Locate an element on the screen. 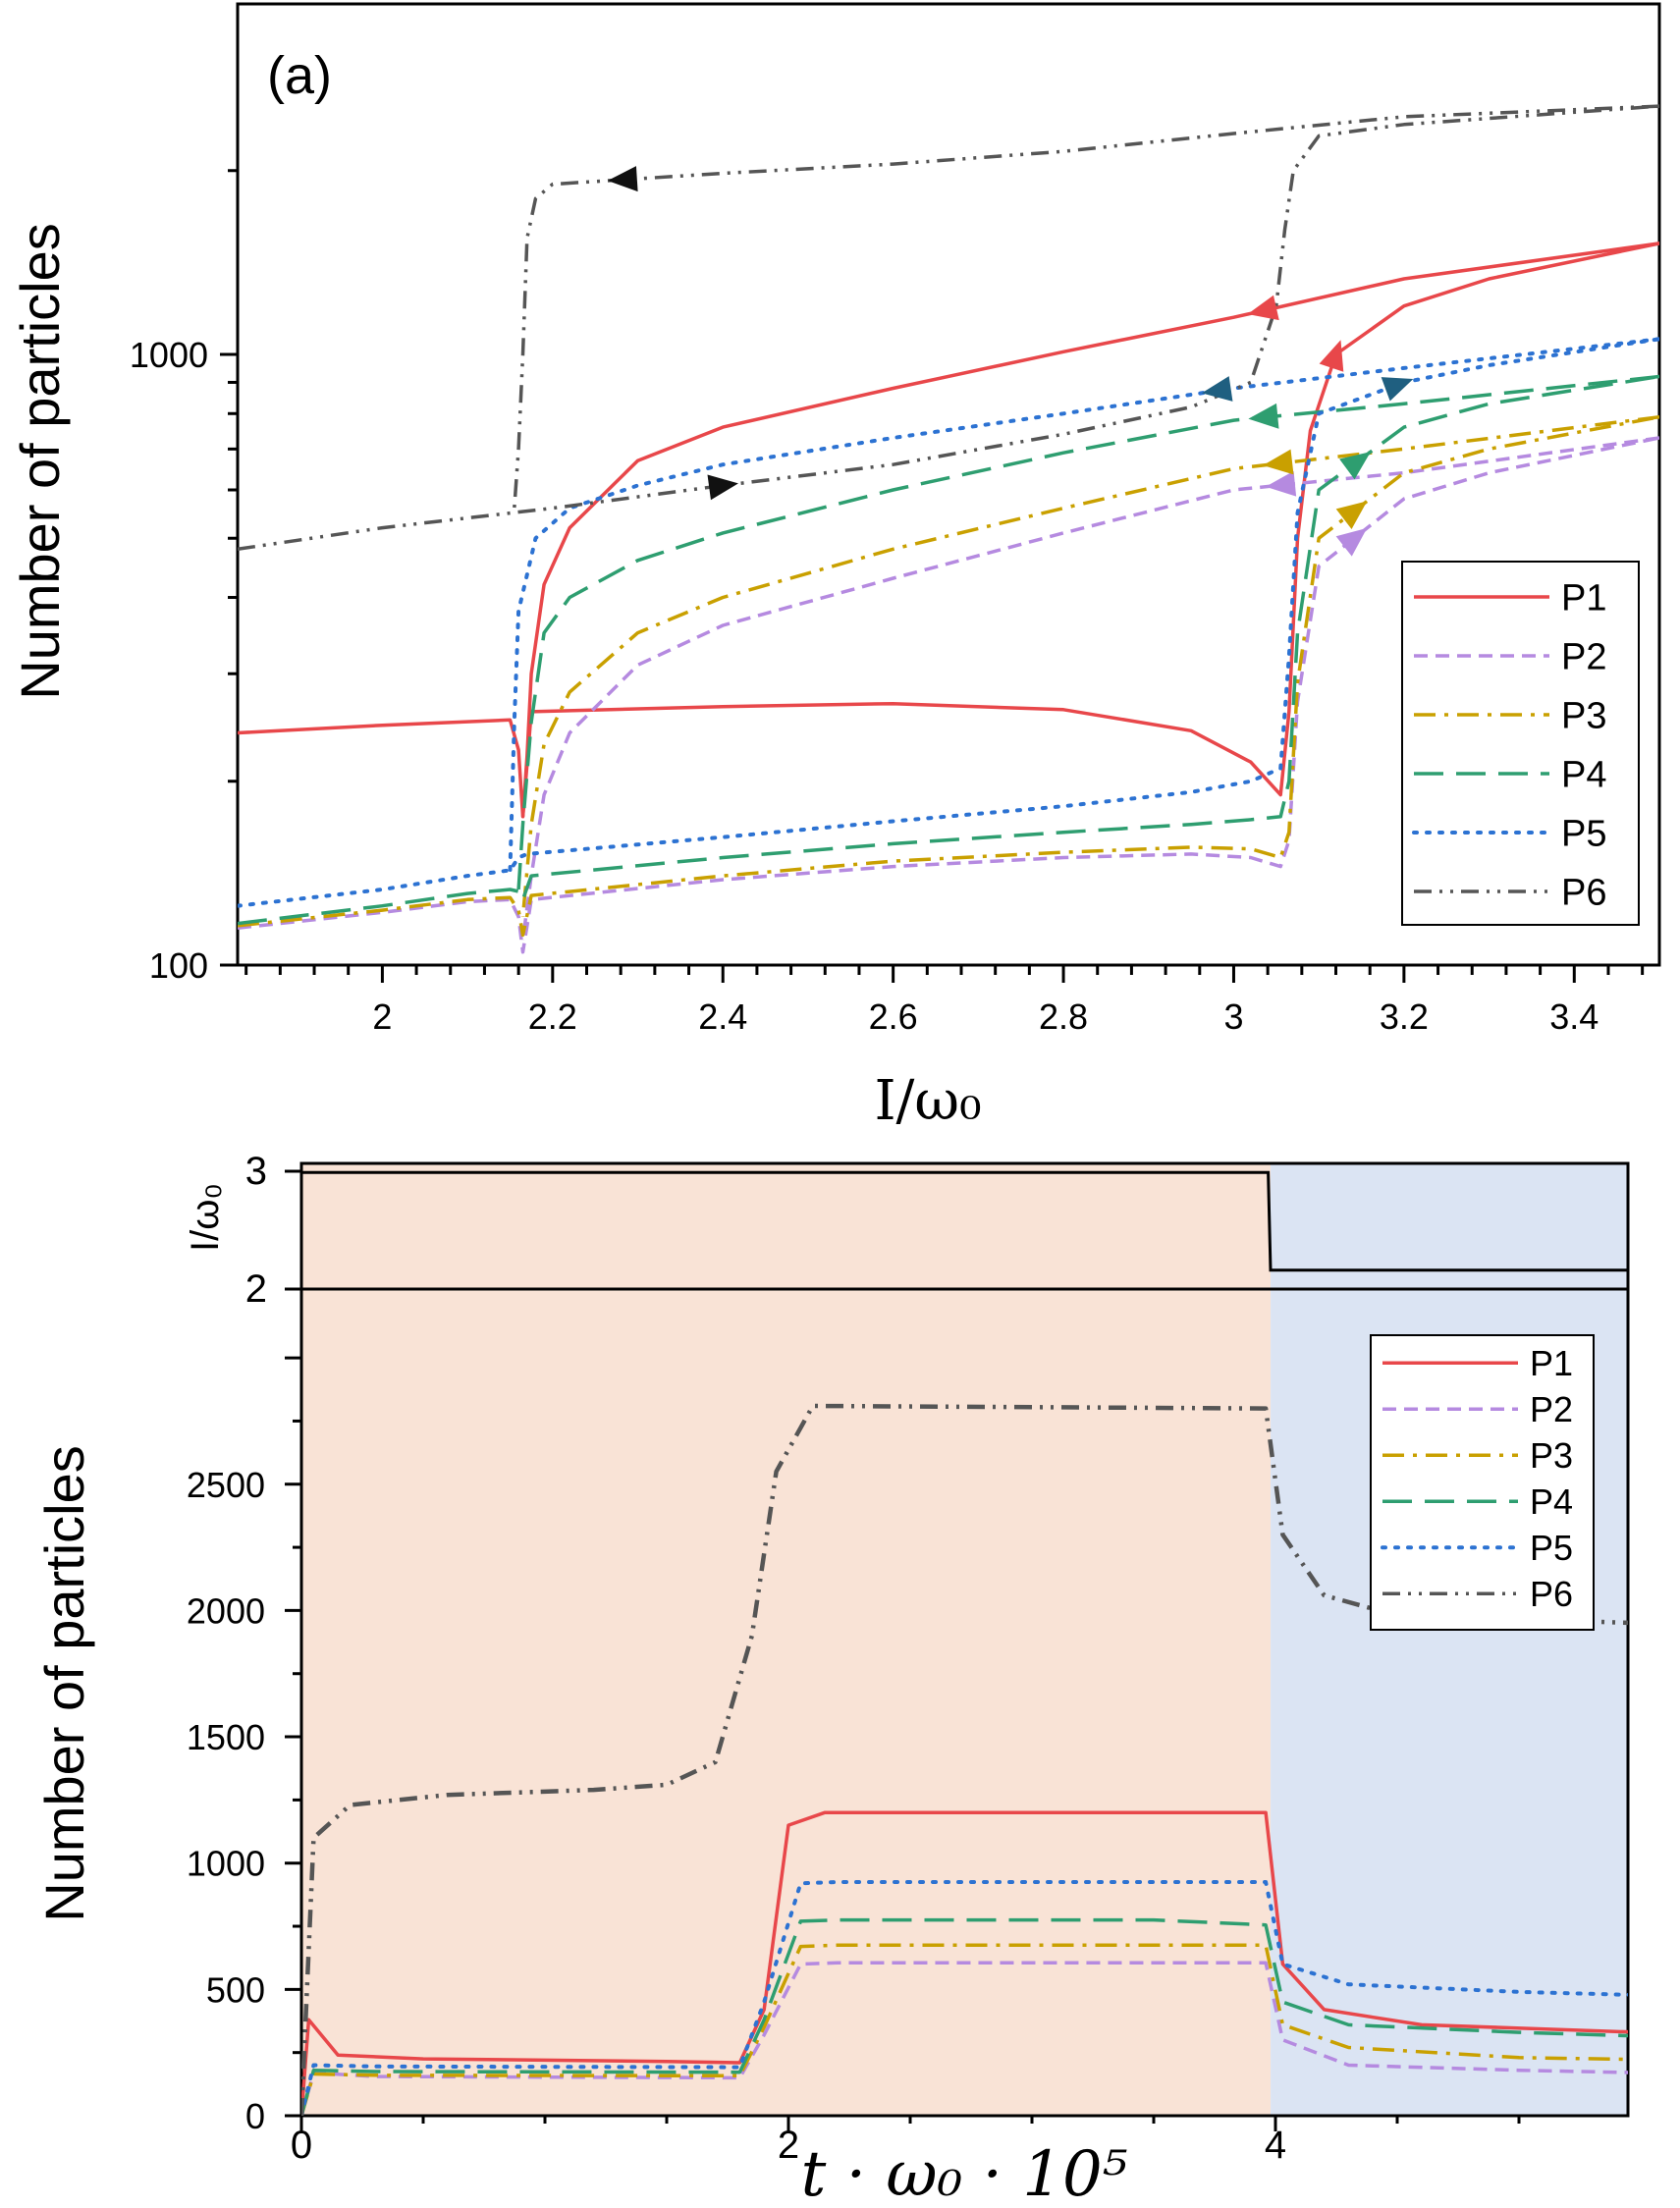 The image size is (1680, 2208). arrow-P5-forward is located at coordinates (1397, 389).